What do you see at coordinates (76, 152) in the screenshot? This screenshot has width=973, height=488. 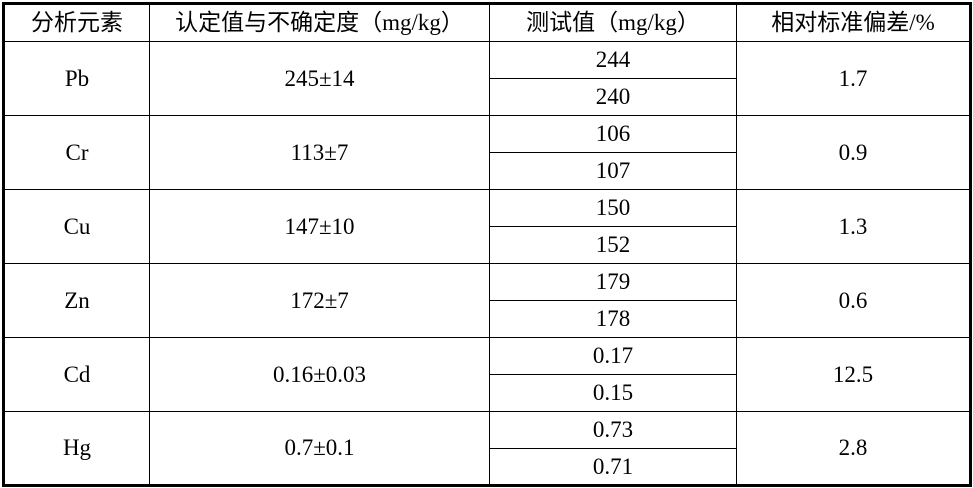 I see `element-cell: Cr` at bounding box center [76, 152].